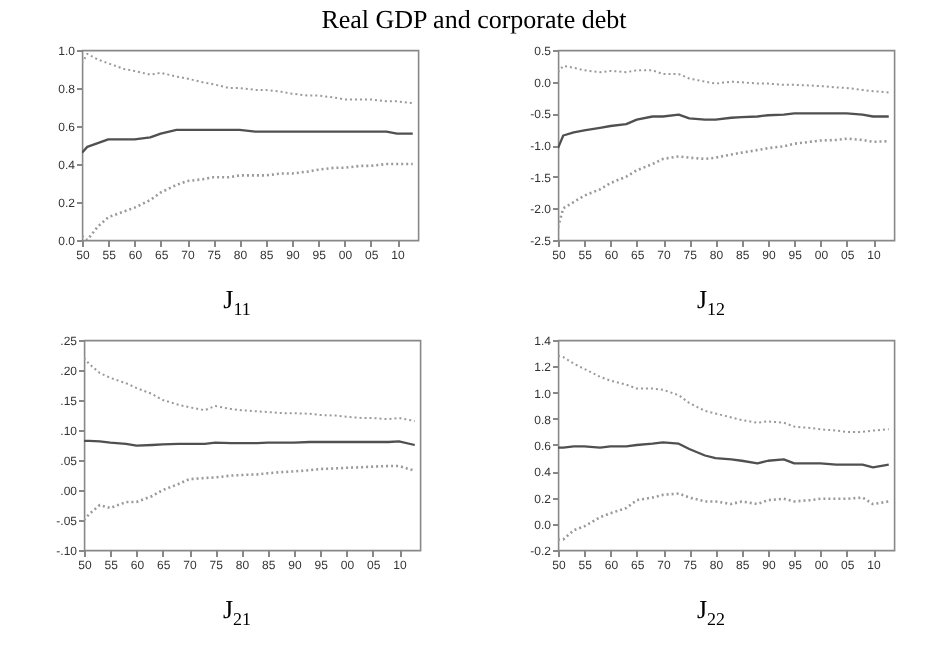 This screenshot has width=948, height=662. What do you see at coordinates (474, 19) in the screenshot?
I see `text: Real GDP and corporate debt` at bounding box center [474, 19].